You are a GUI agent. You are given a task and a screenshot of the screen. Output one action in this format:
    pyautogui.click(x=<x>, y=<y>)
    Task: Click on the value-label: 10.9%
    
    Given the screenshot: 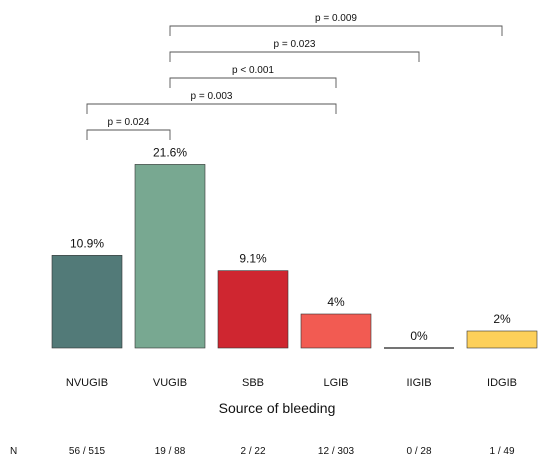 What is the action you would take?
    pyautogui.click(x=87, y=243)
    